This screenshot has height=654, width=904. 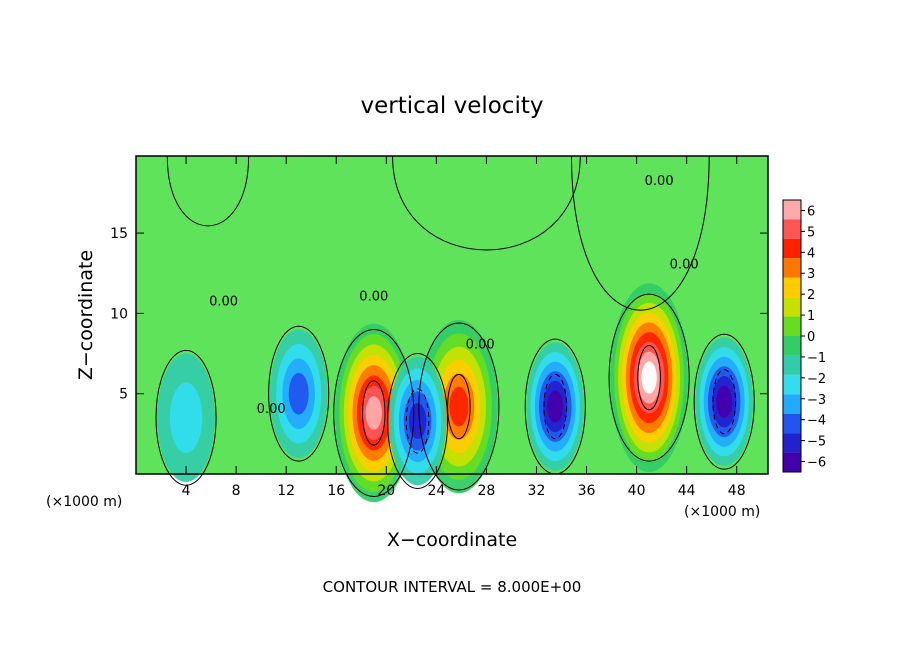 I want to click on x-tick-label: 36, so click(x=587, y=491).